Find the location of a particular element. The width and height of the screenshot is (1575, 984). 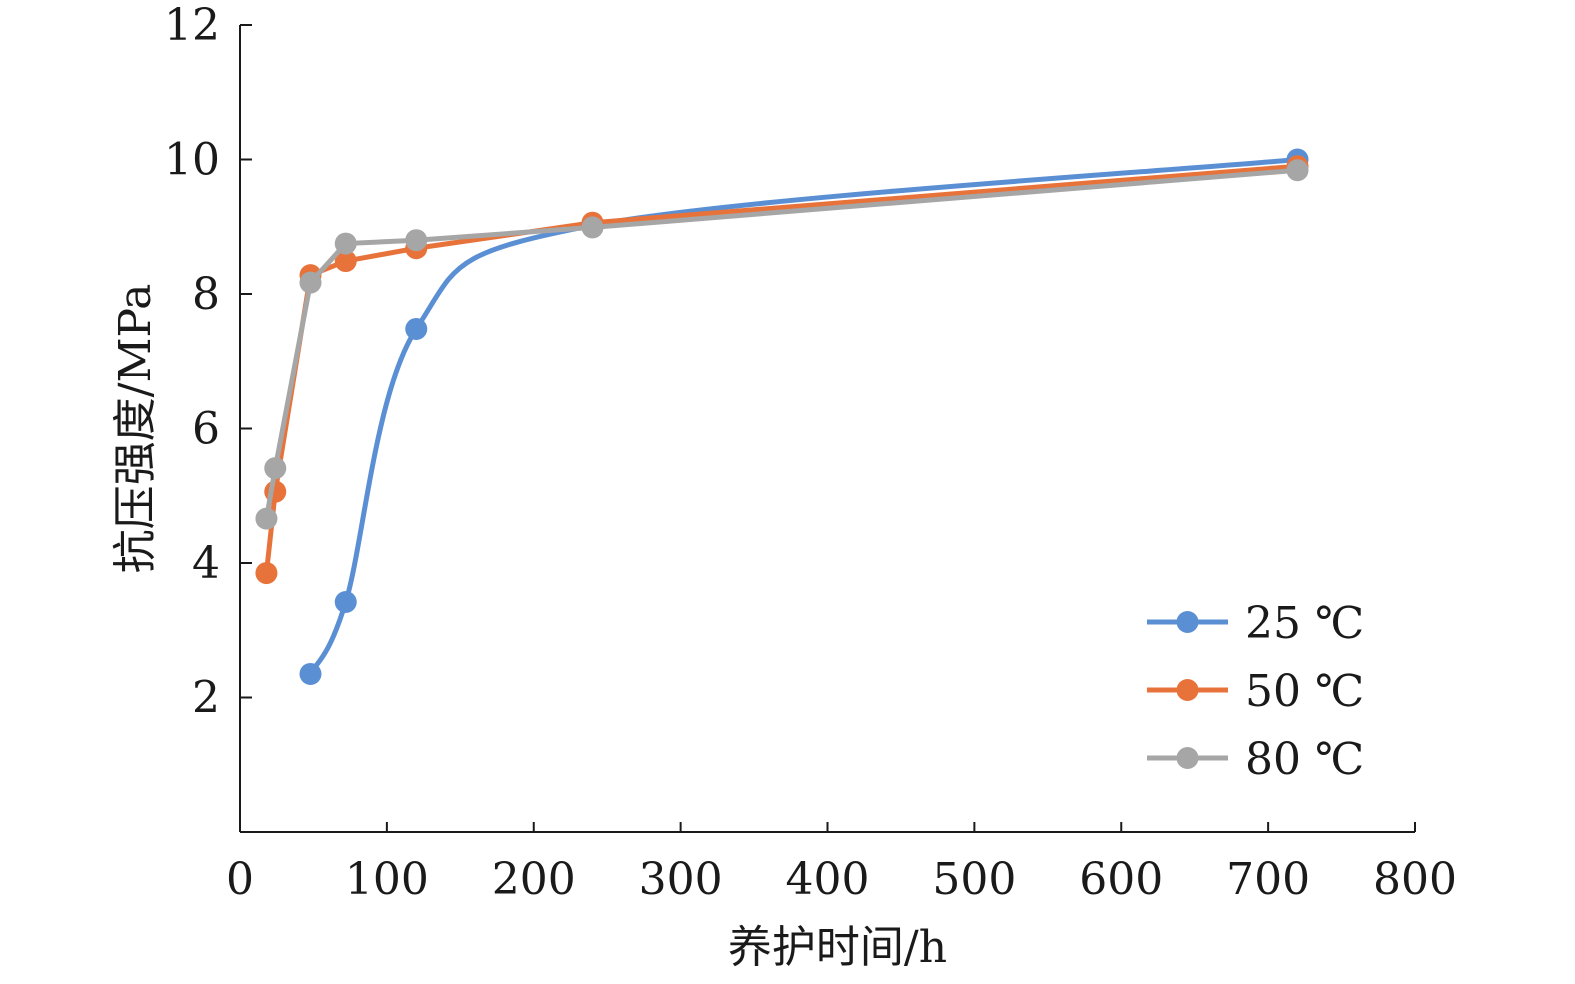

y-tick-label: 6 is located at coordinates (206, 429).